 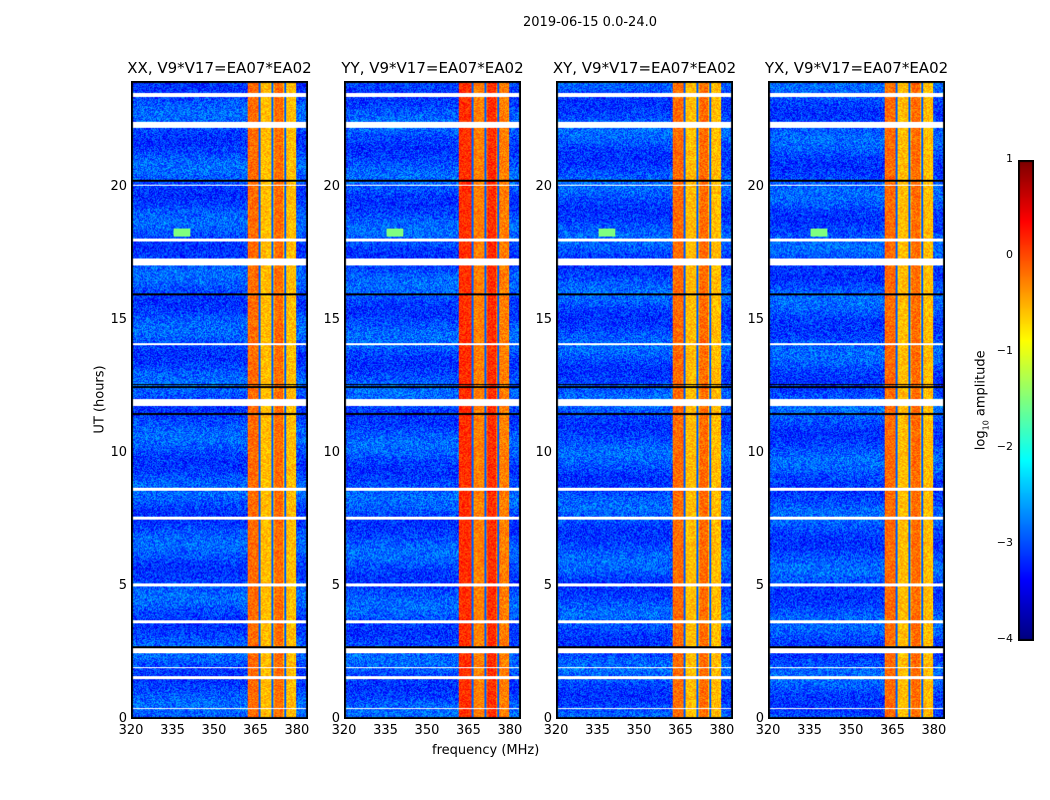 What do you see at coordinates (644, 68) in the screenshot?
I see `panel-title: XY, V9*V17=EA07*EA02` at bounding box center [644, 68].